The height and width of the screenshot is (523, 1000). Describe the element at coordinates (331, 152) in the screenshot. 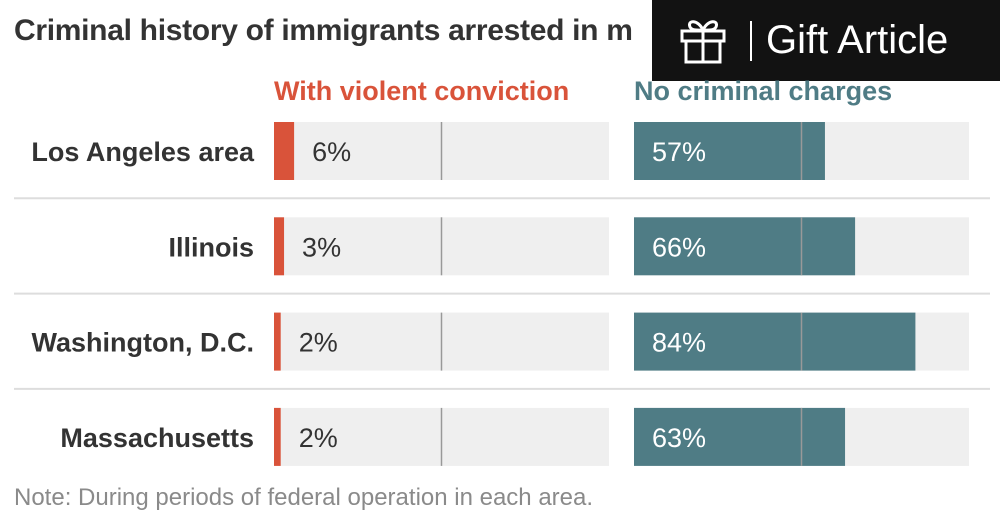

I see `value-label-violent: 6%` at that location.